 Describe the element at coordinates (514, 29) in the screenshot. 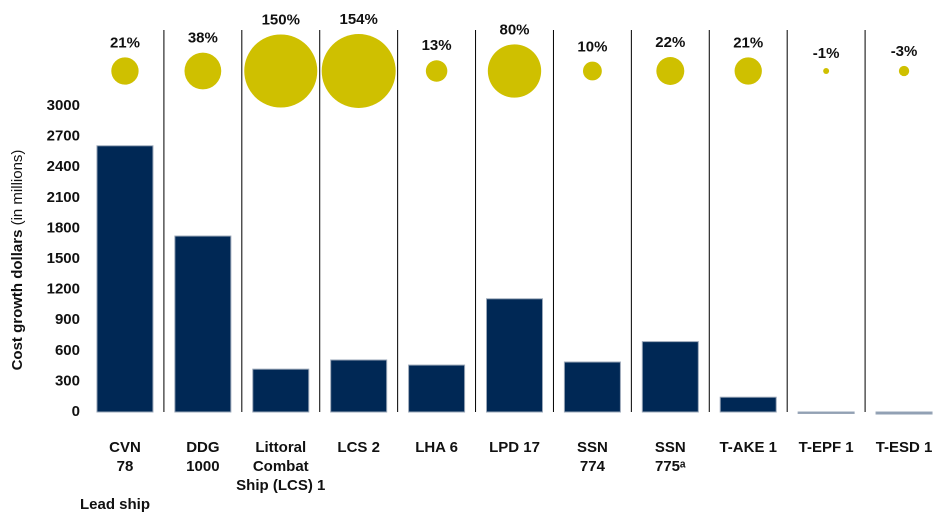

I see `percent-label: 80%` at that location.